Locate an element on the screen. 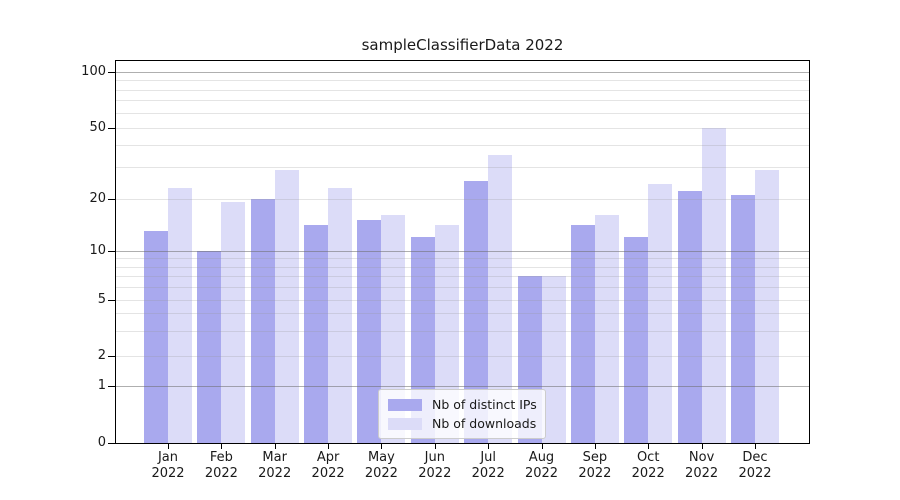 The image size is (900, 500). bar-ips-may is located at coordinates (369, 331).